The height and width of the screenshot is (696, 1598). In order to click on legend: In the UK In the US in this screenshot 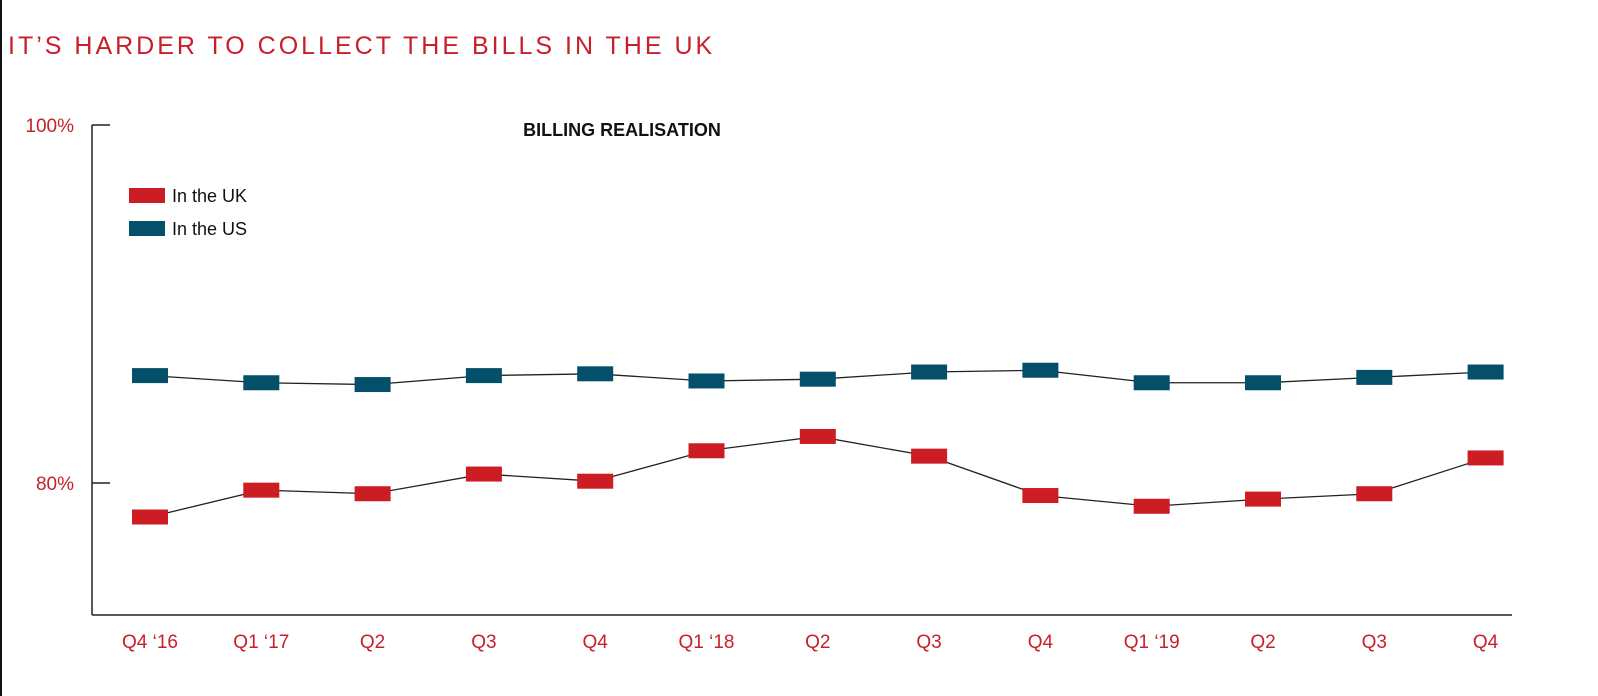, I will do `click(188, 212)`.